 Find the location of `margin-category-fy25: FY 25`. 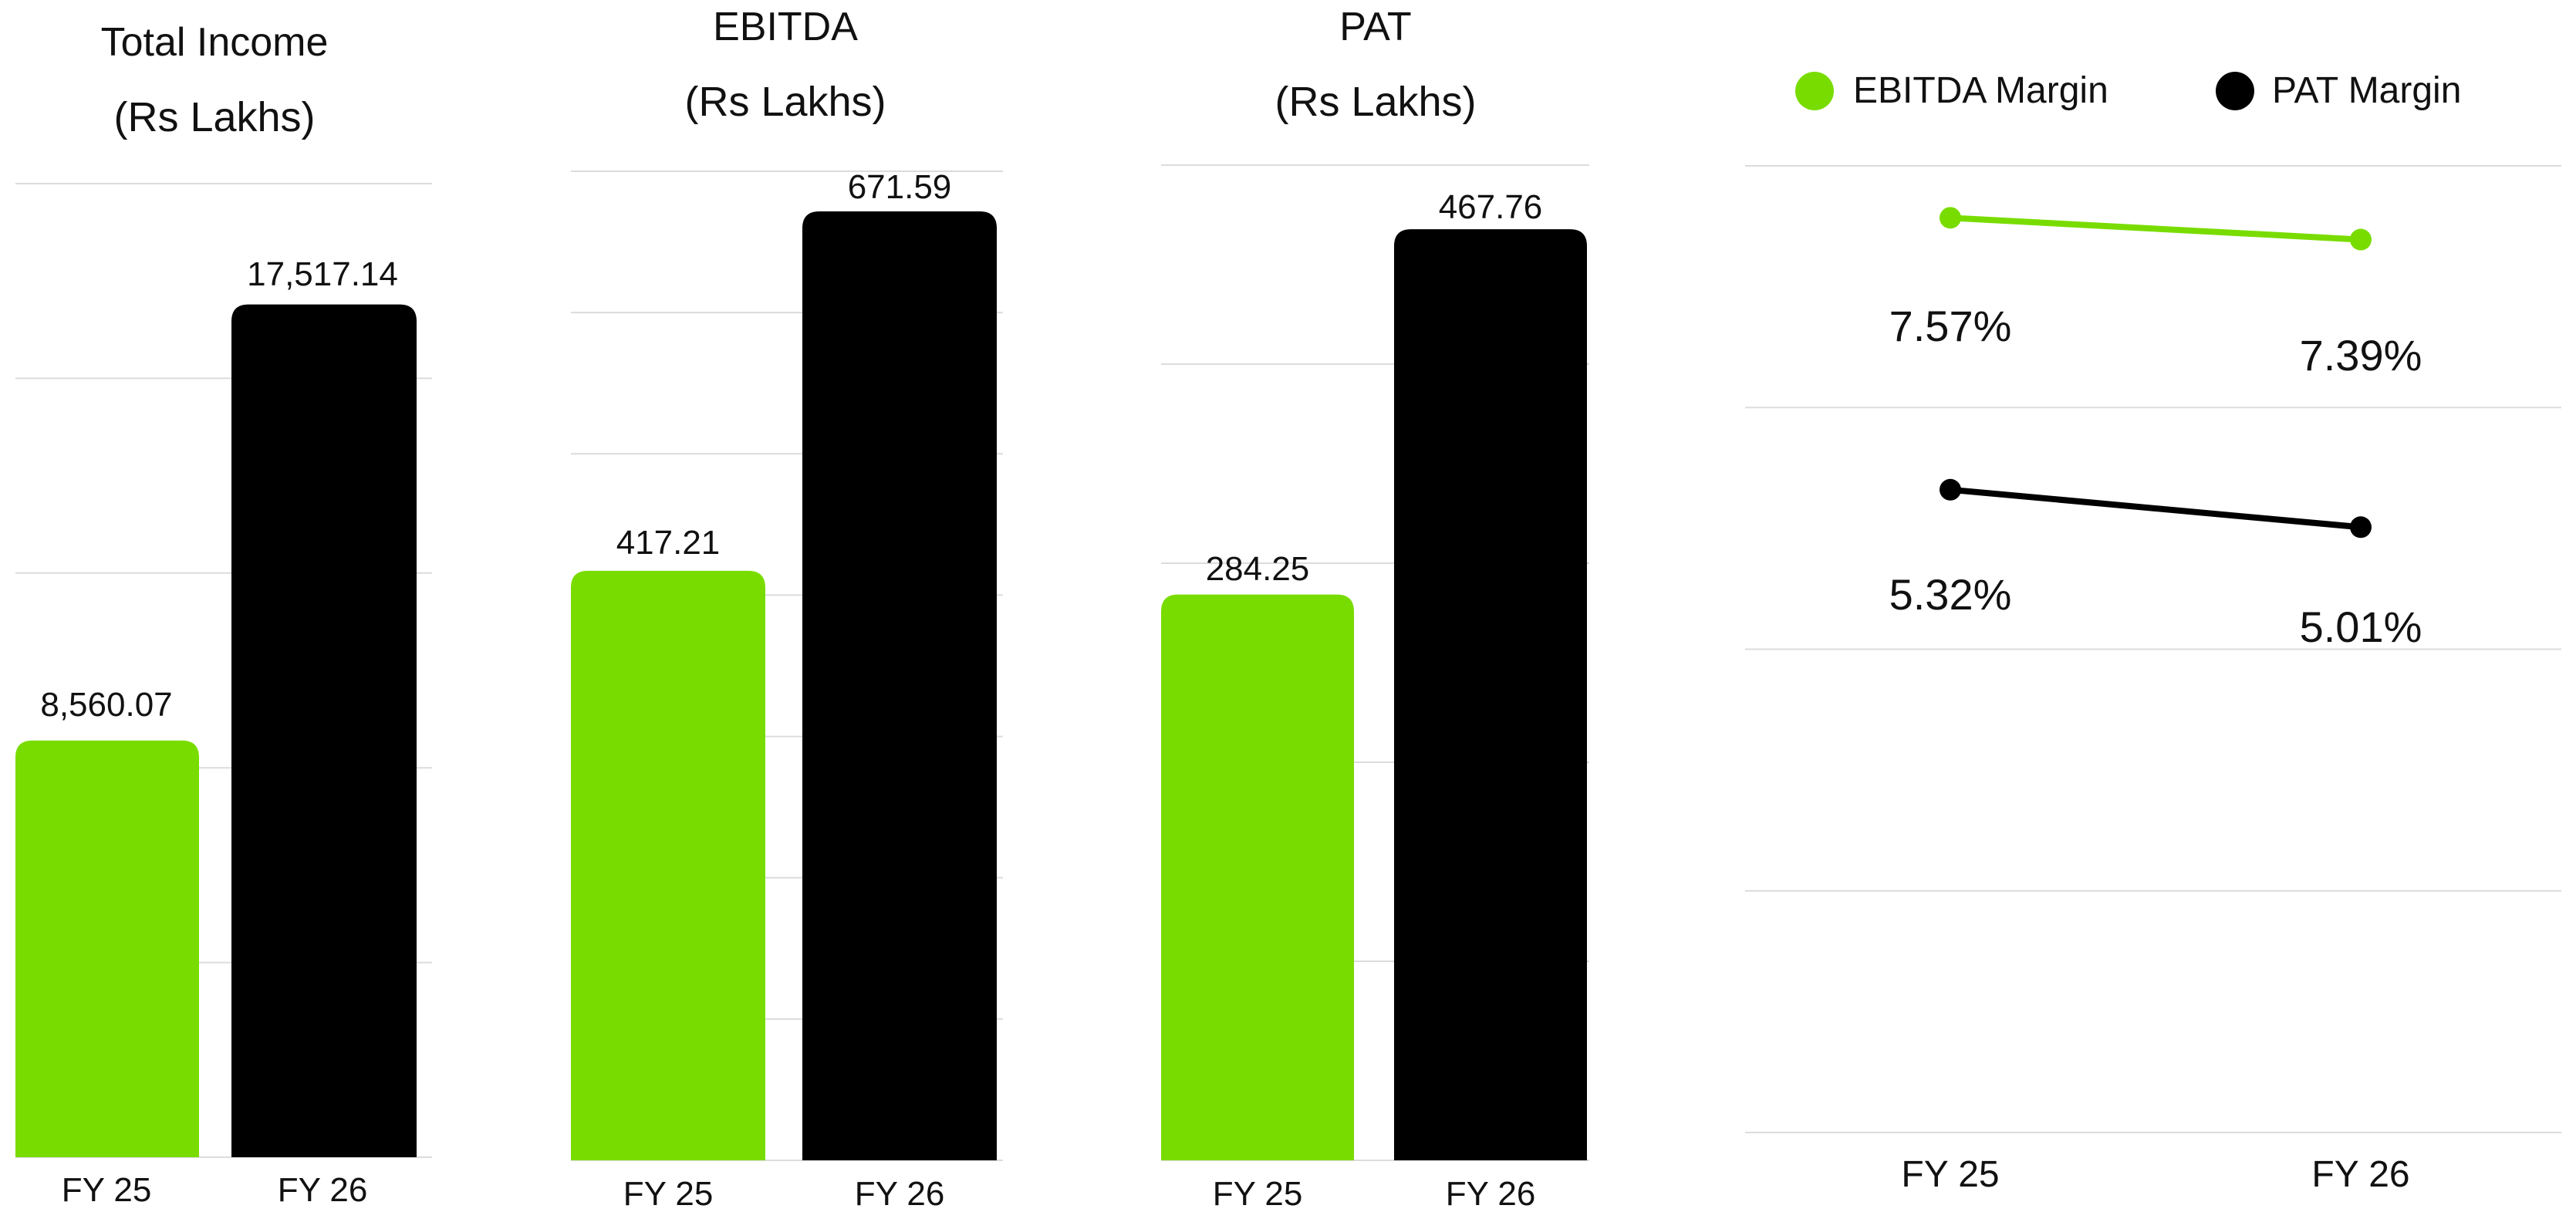

margin-category-fy25: FY 25 is located at coordinates (1950, 1174).